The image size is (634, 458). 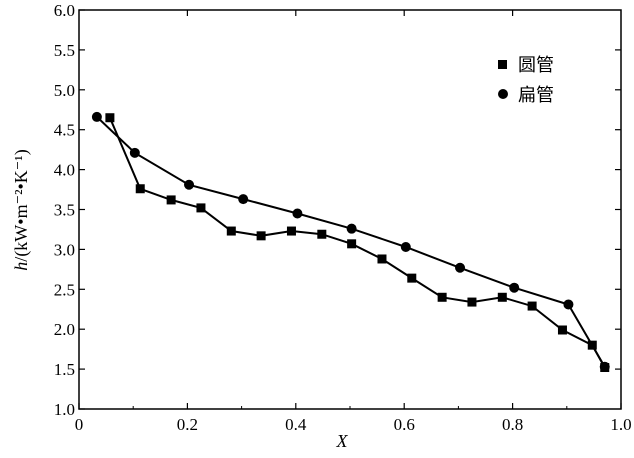 I want to click on y-axis-title-unit: /(kW•m⁻²•K⁻¹), so click(x=21, y=205).